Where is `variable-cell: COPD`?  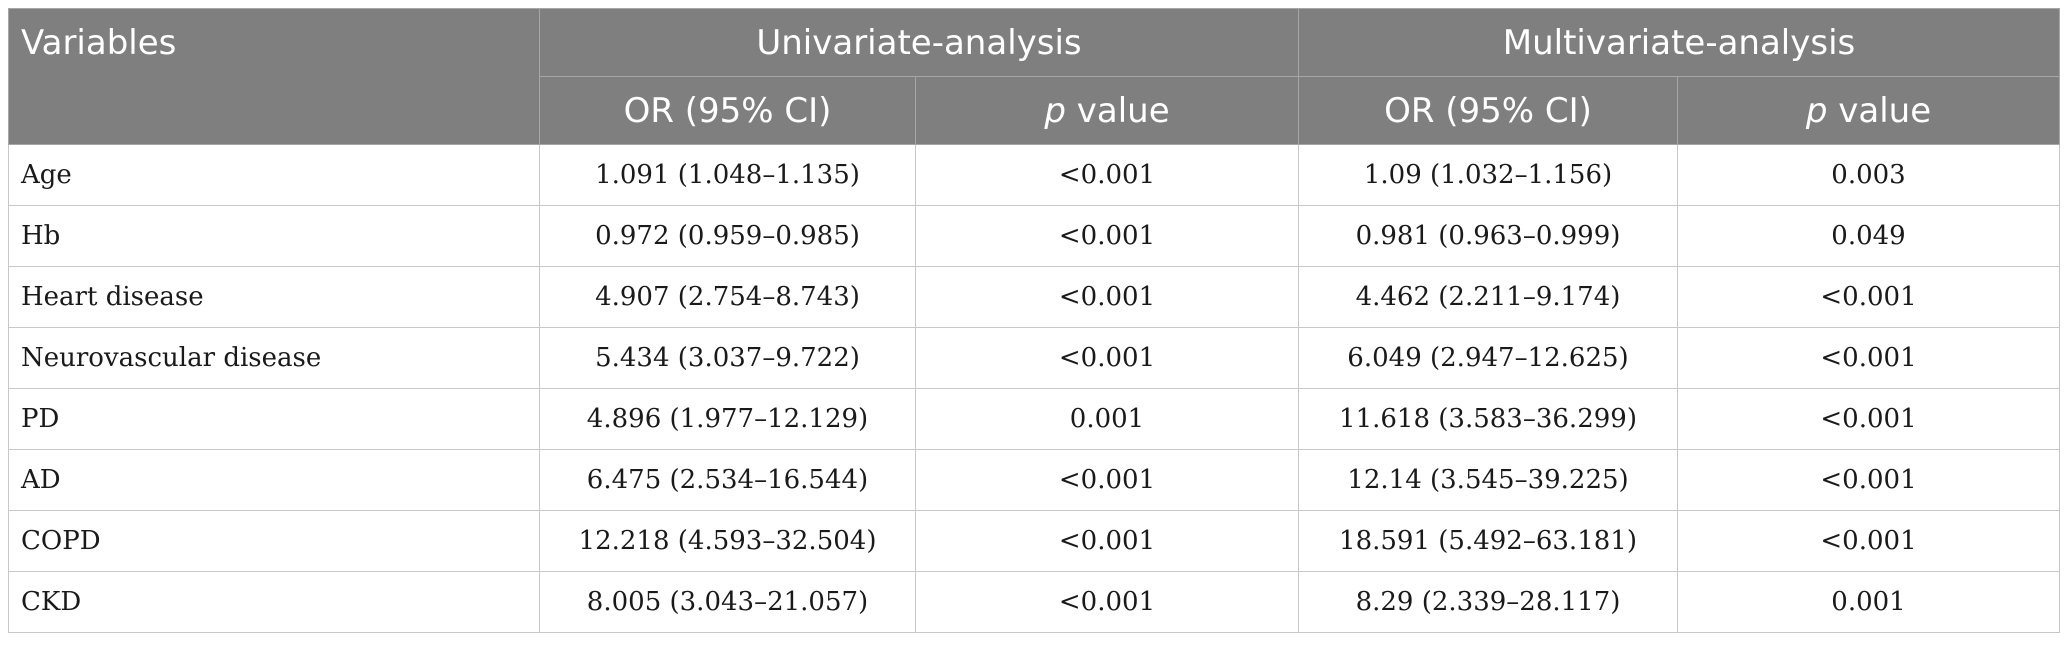 variable-cell: COPD is located at coordinates (274, 541).